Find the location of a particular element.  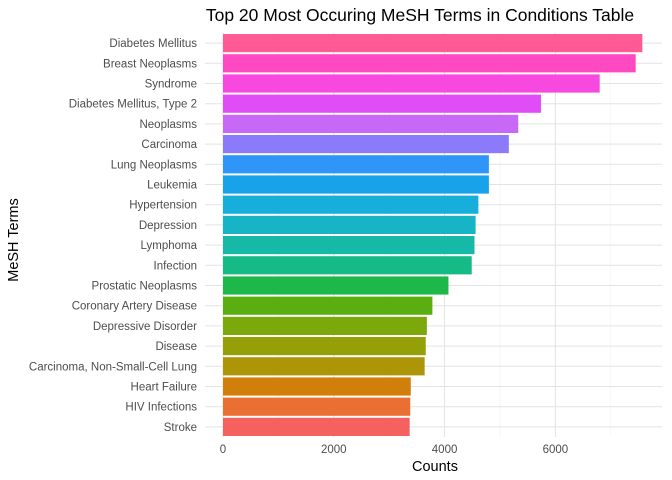

y-tick-label: Carcinoma, Non-Small-Cell Lung is located at coordinates (113, 367).